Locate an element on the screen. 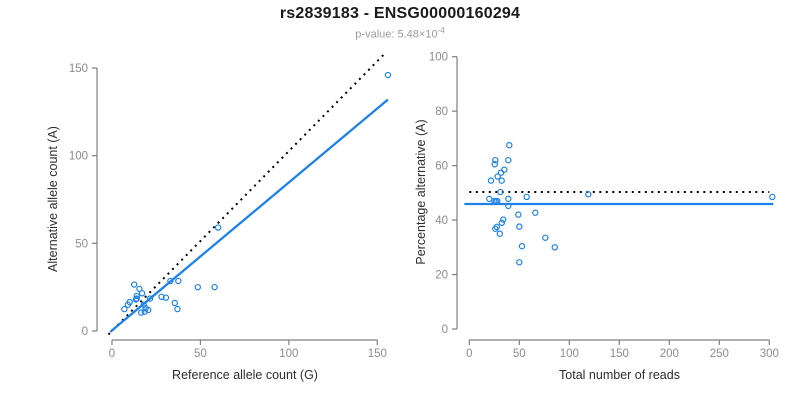  right-plot-x-tick-label: 150 is located at coordinates (619, 354).